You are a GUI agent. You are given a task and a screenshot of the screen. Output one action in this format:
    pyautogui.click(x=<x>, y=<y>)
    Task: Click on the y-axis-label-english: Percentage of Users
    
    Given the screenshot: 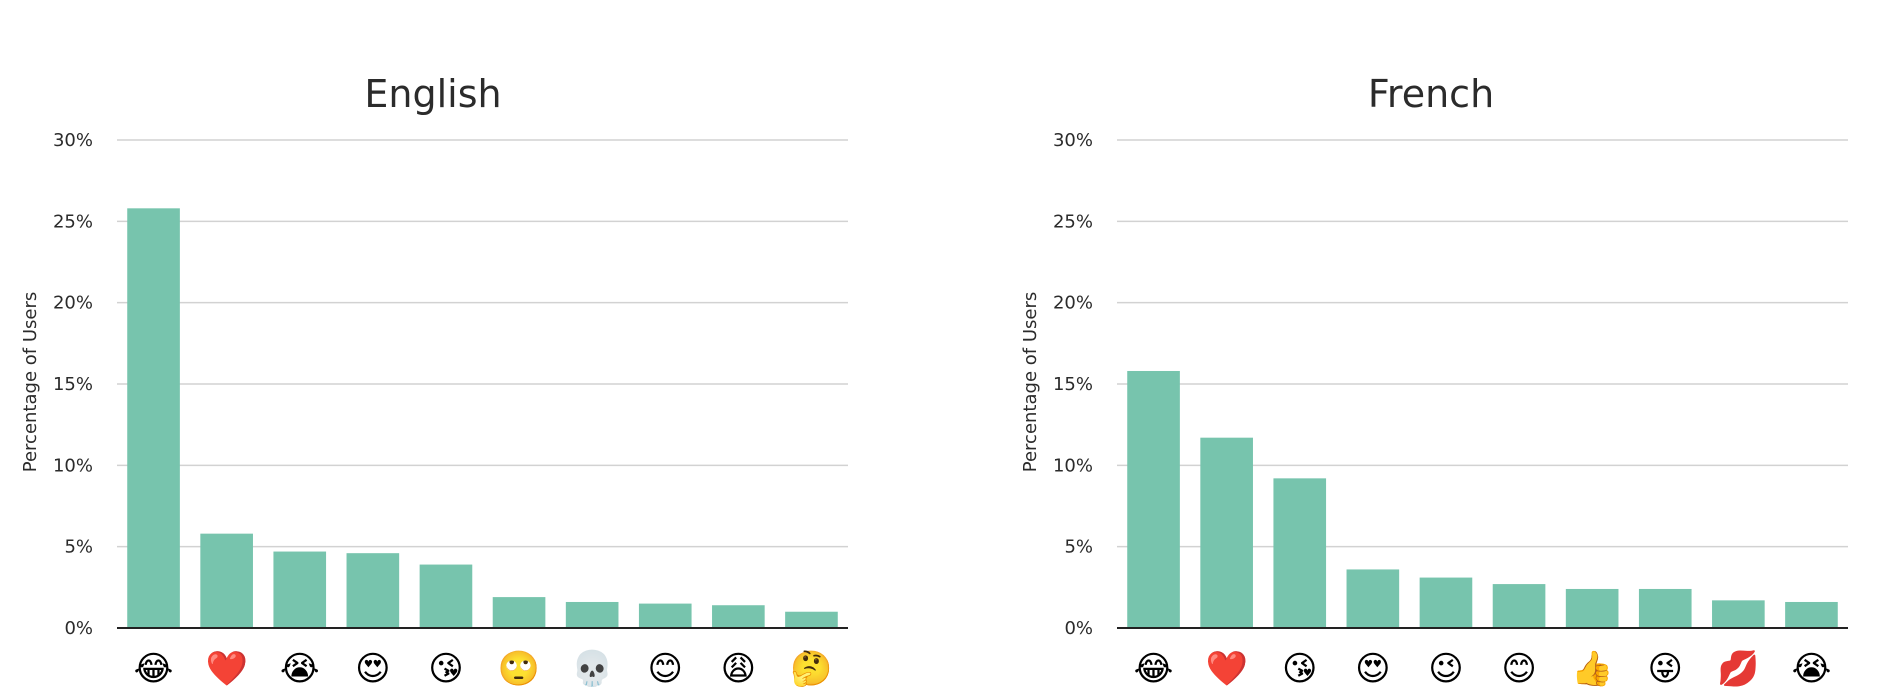 What is the action you would take?
    pyautogui.click(x=30, y=382)
    